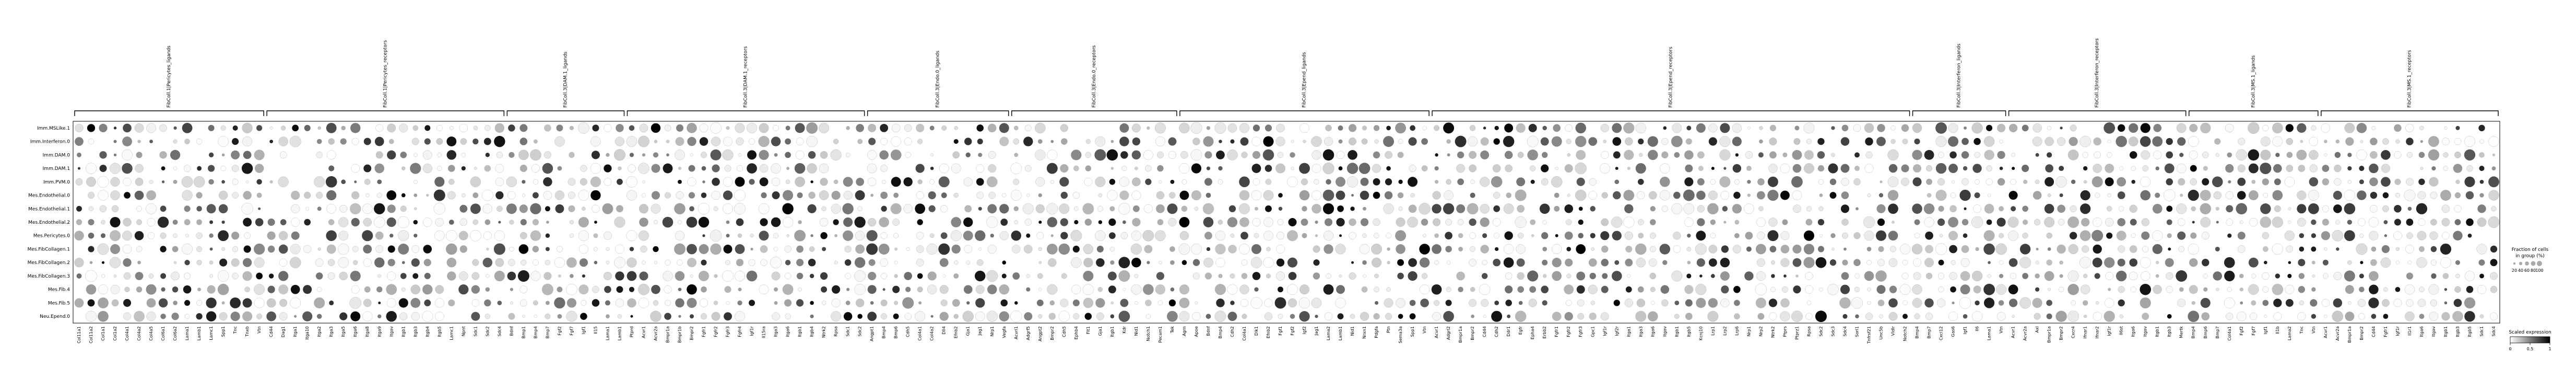  I want to click on gene-label: Bmp6, so click(896, 332).